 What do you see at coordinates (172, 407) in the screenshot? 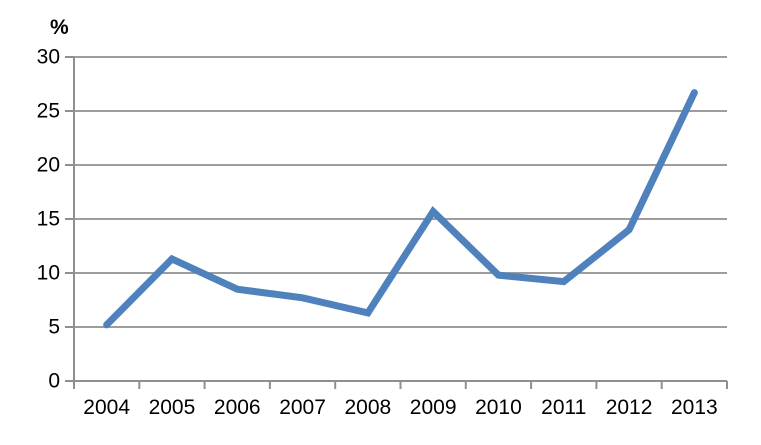
I see `x-tick-label-2005: 2005` at bounding box center [172, 407].